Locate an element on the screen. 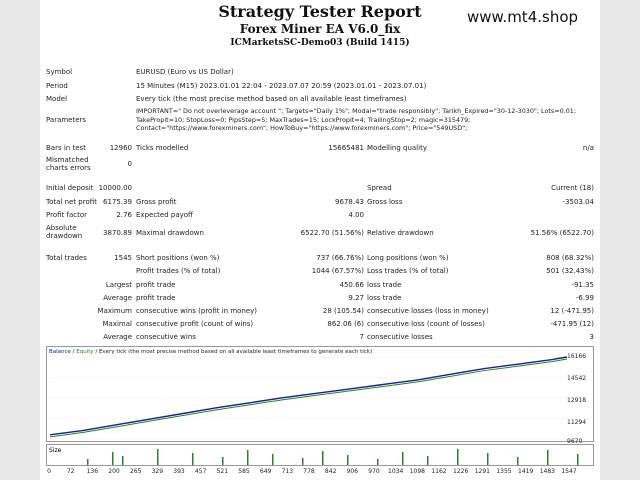 The width and height of the screenshot is (640, 480). x-tick: 0 is located at coordinates (49, 471).